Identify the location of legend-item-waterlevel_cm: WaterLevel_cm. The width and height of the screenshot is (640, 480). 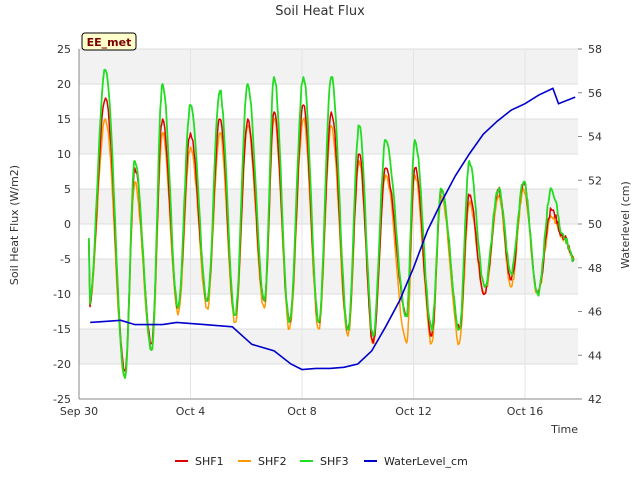
(416, 461).